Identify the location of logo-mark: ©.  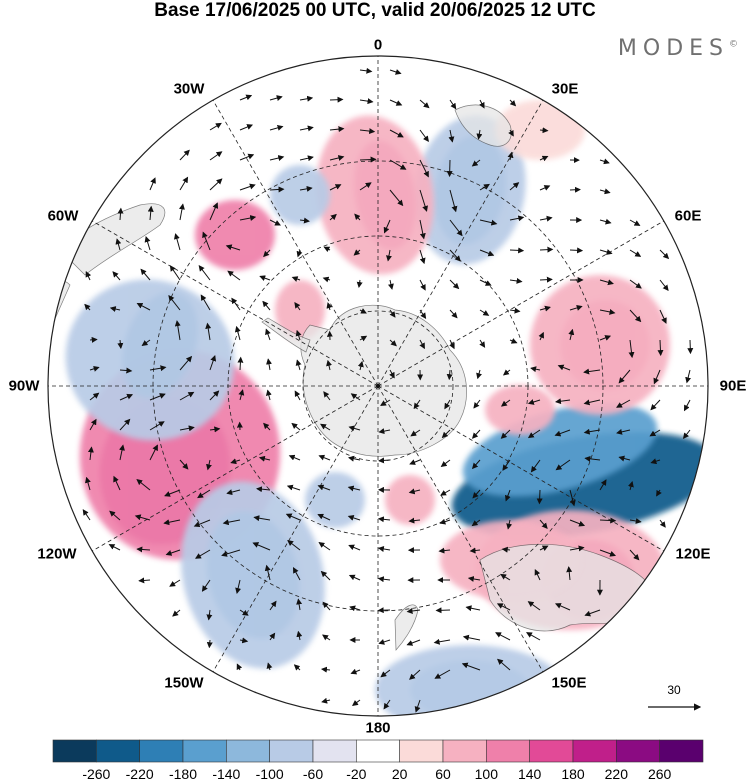
(733, 44).